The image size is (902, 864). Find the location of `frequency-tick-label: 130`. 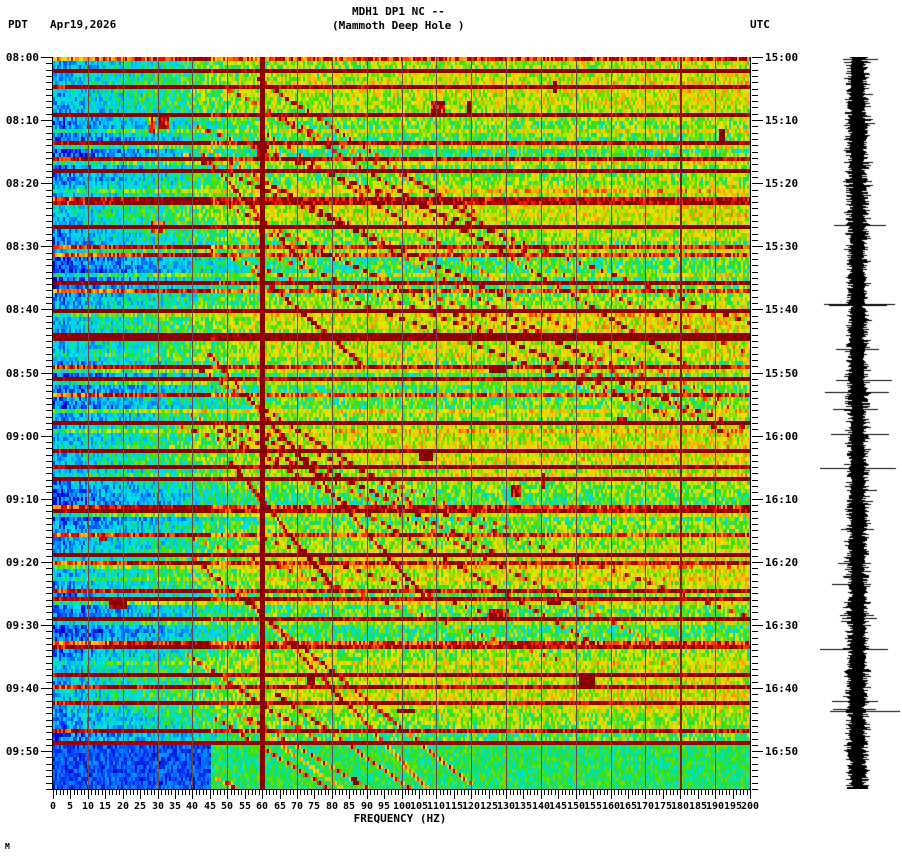

frequency-tick-label: 130 is located at coordinates (506, 806).